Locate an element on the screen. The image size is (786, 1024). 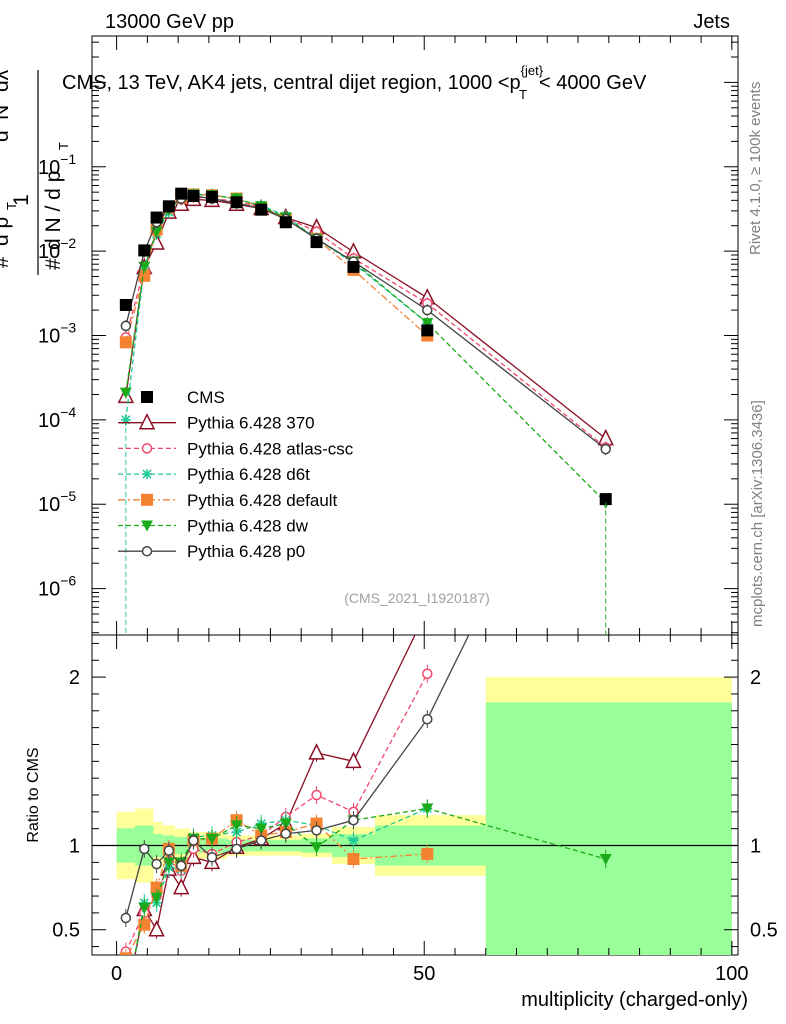
svg-text: 1 is located at coordinates (21, 200).